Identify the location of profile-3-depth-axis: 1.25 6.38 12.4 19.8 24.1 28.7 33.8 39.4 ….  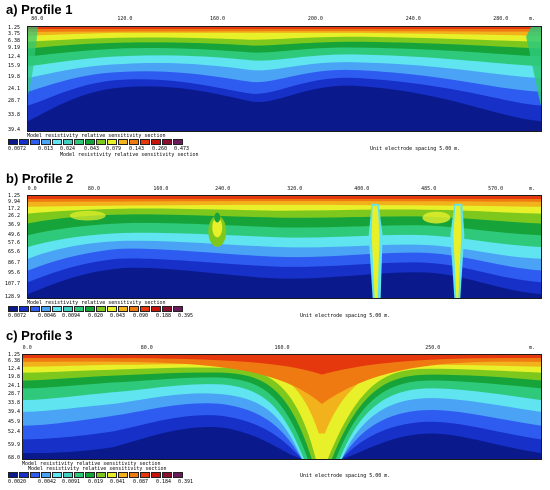
(11, 406).